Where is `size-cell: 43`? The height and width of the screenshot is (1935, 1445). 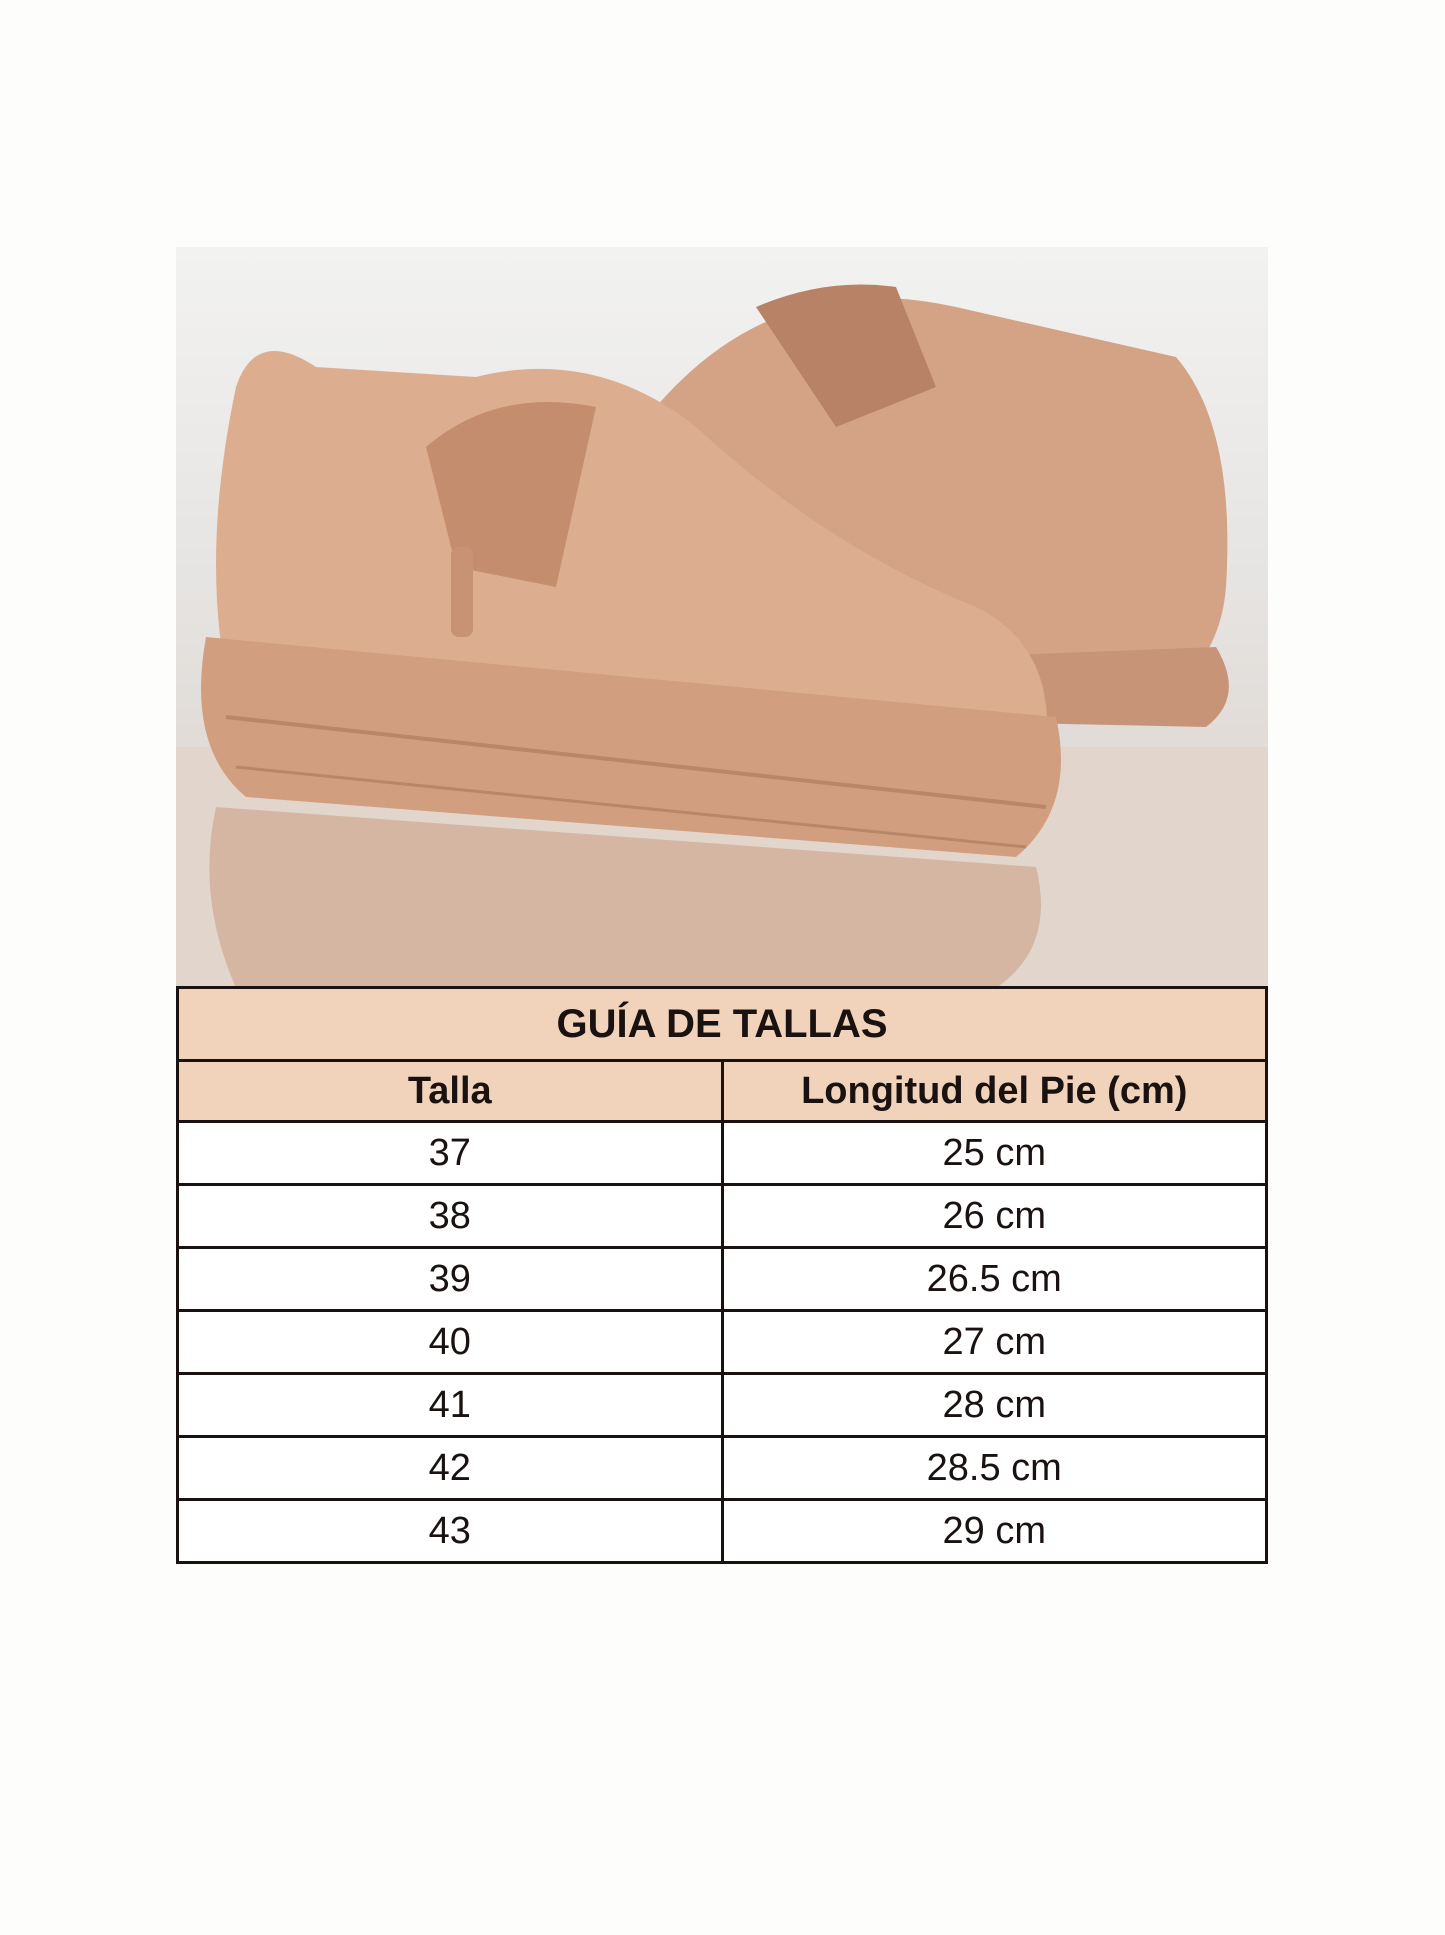 size-cell: 43 is located at coordinates (450, 1531).